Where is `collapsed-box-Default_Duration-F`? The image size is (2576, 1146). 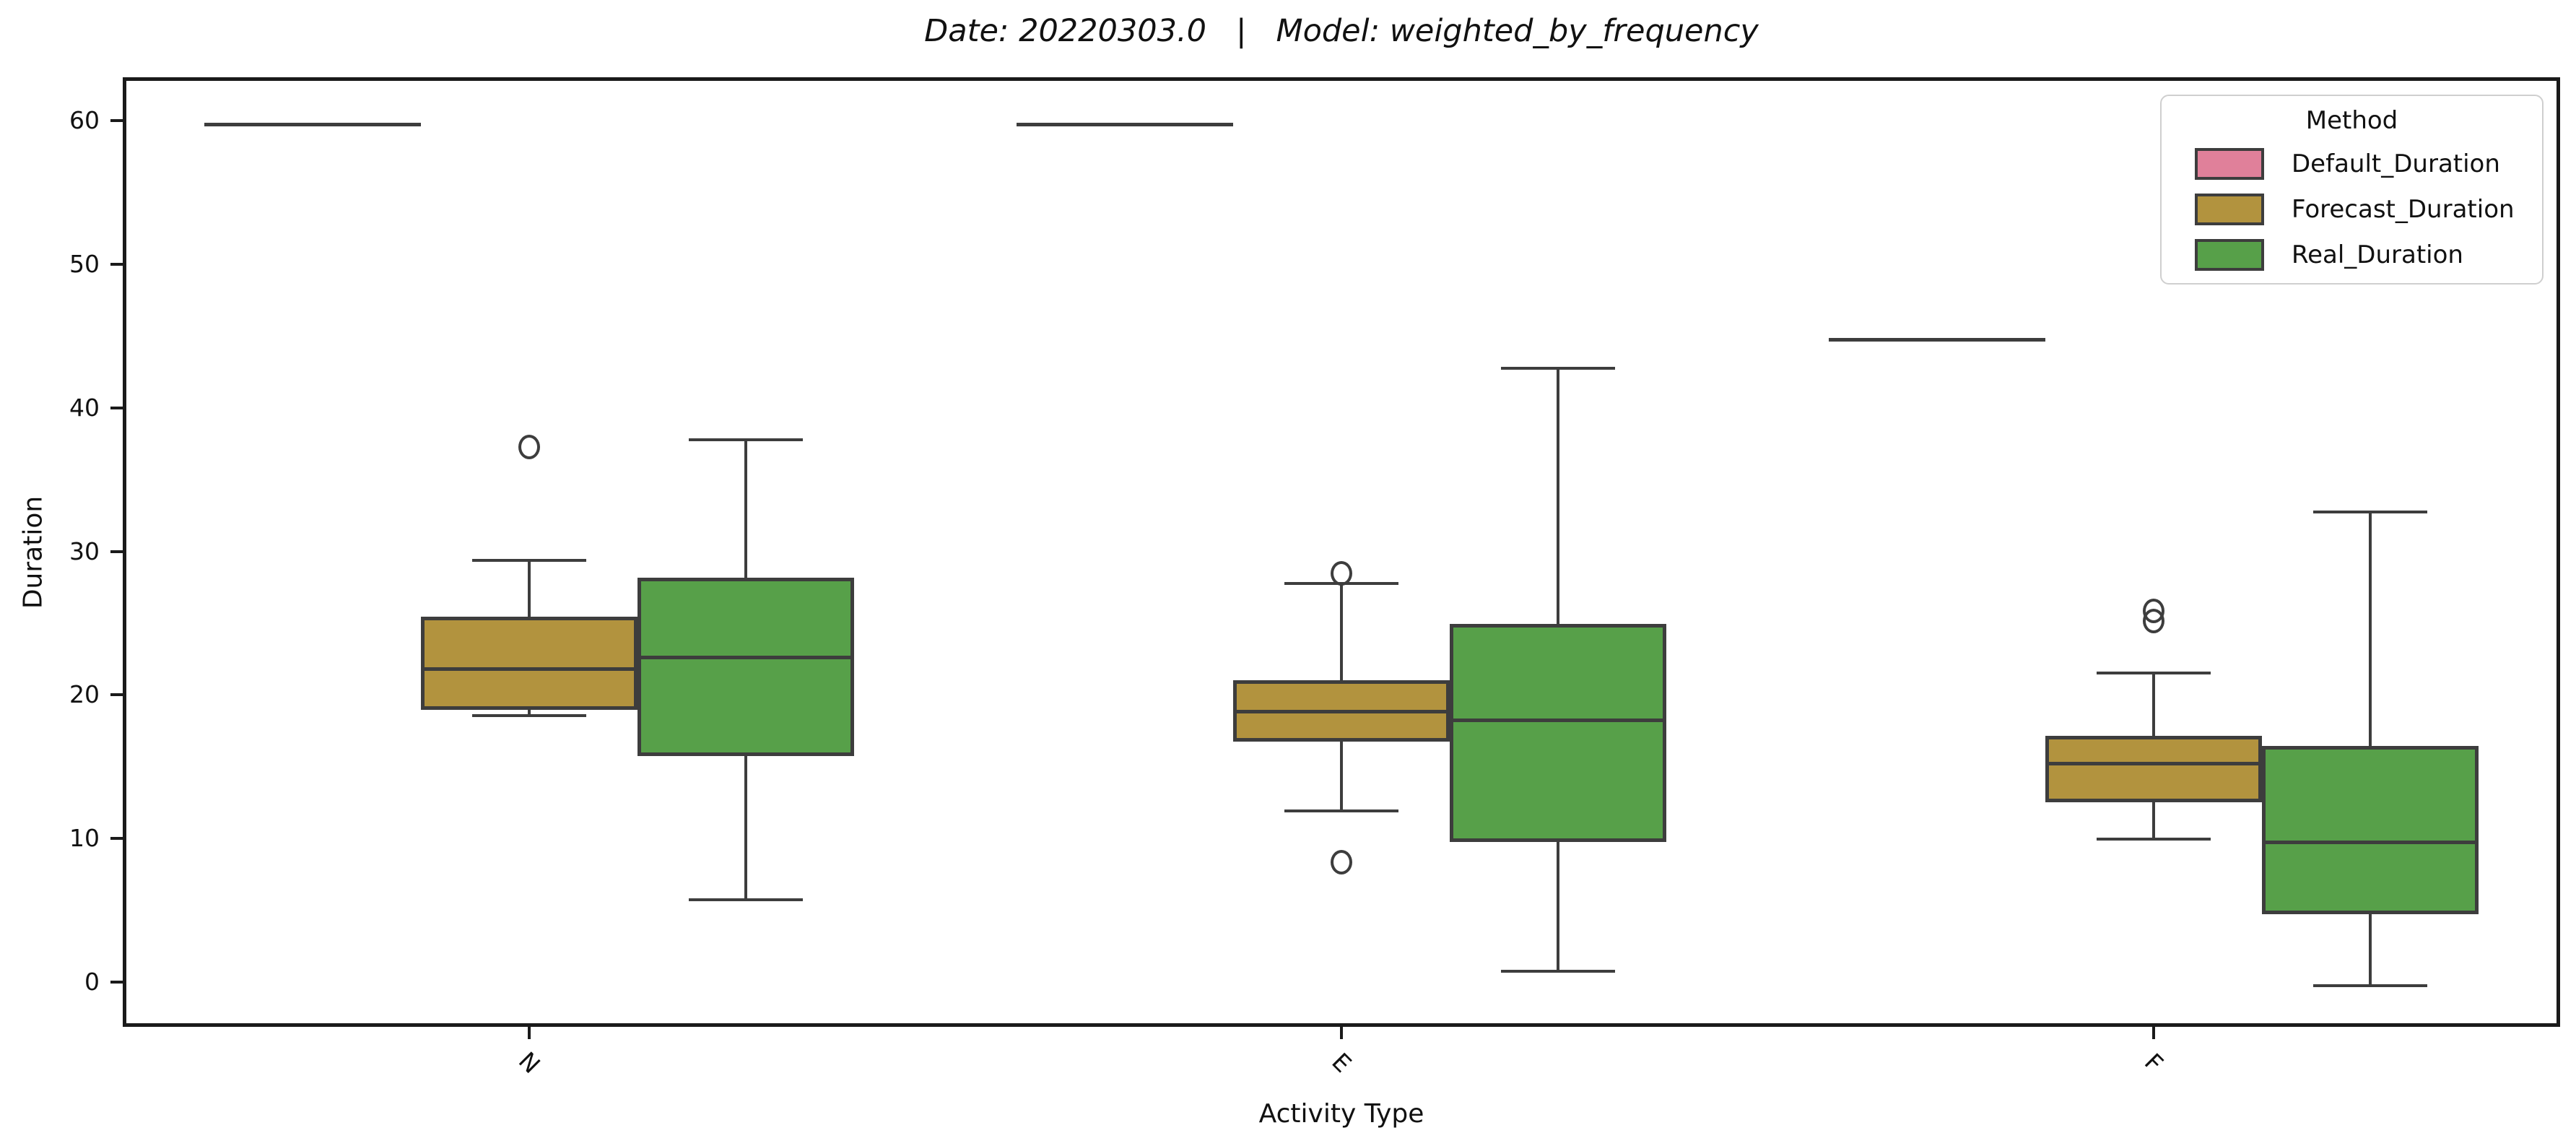
collapsed-box-Default_Duration-F is located at coordinates (1937, 340).